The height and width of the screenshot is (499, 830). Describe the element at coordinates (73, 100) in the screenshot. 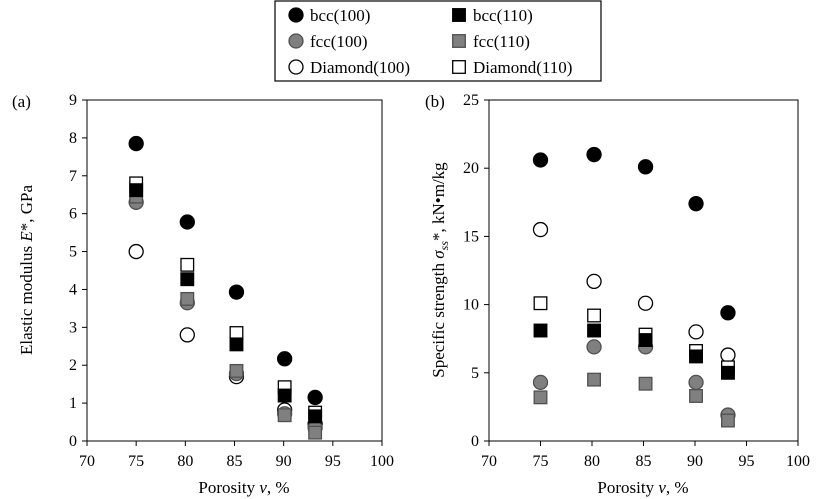

I see `y-tick-label-a: 9` at that location.